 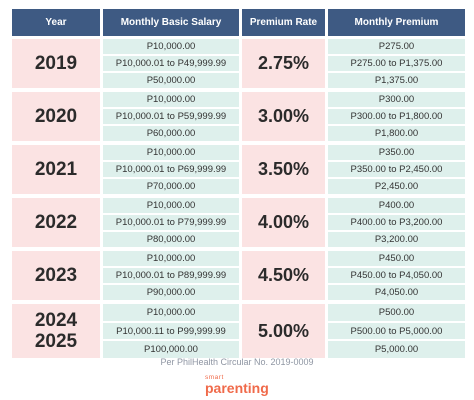 I want to click on salary-cell: P10,000.01 to P49,999.99, so click(x=171, y=62).